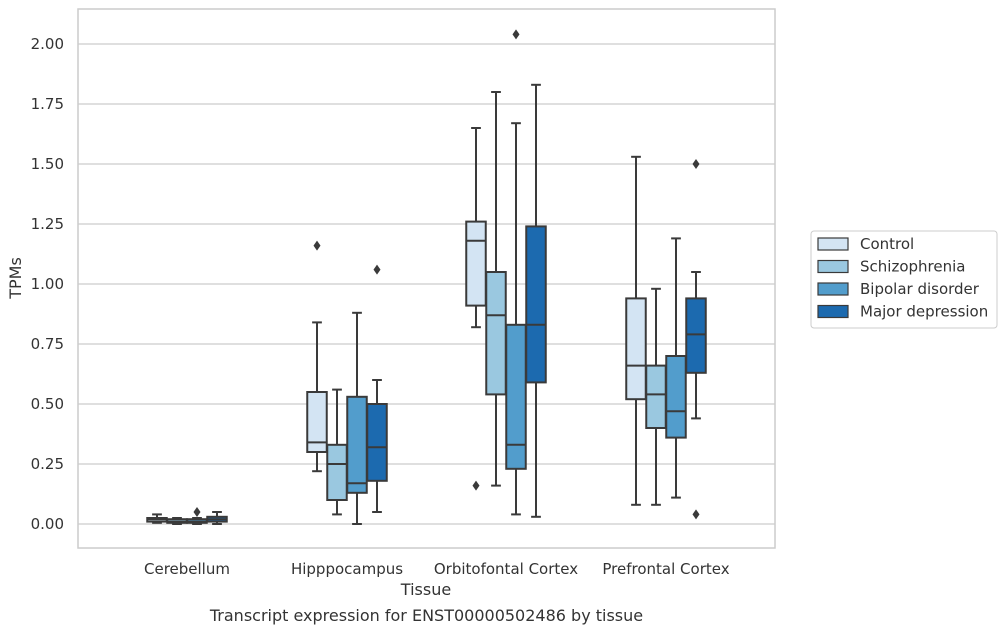  Describe the element at coordinates (47, 224) in the screenshot. I see `y-tick-label: 1.25` at that location.